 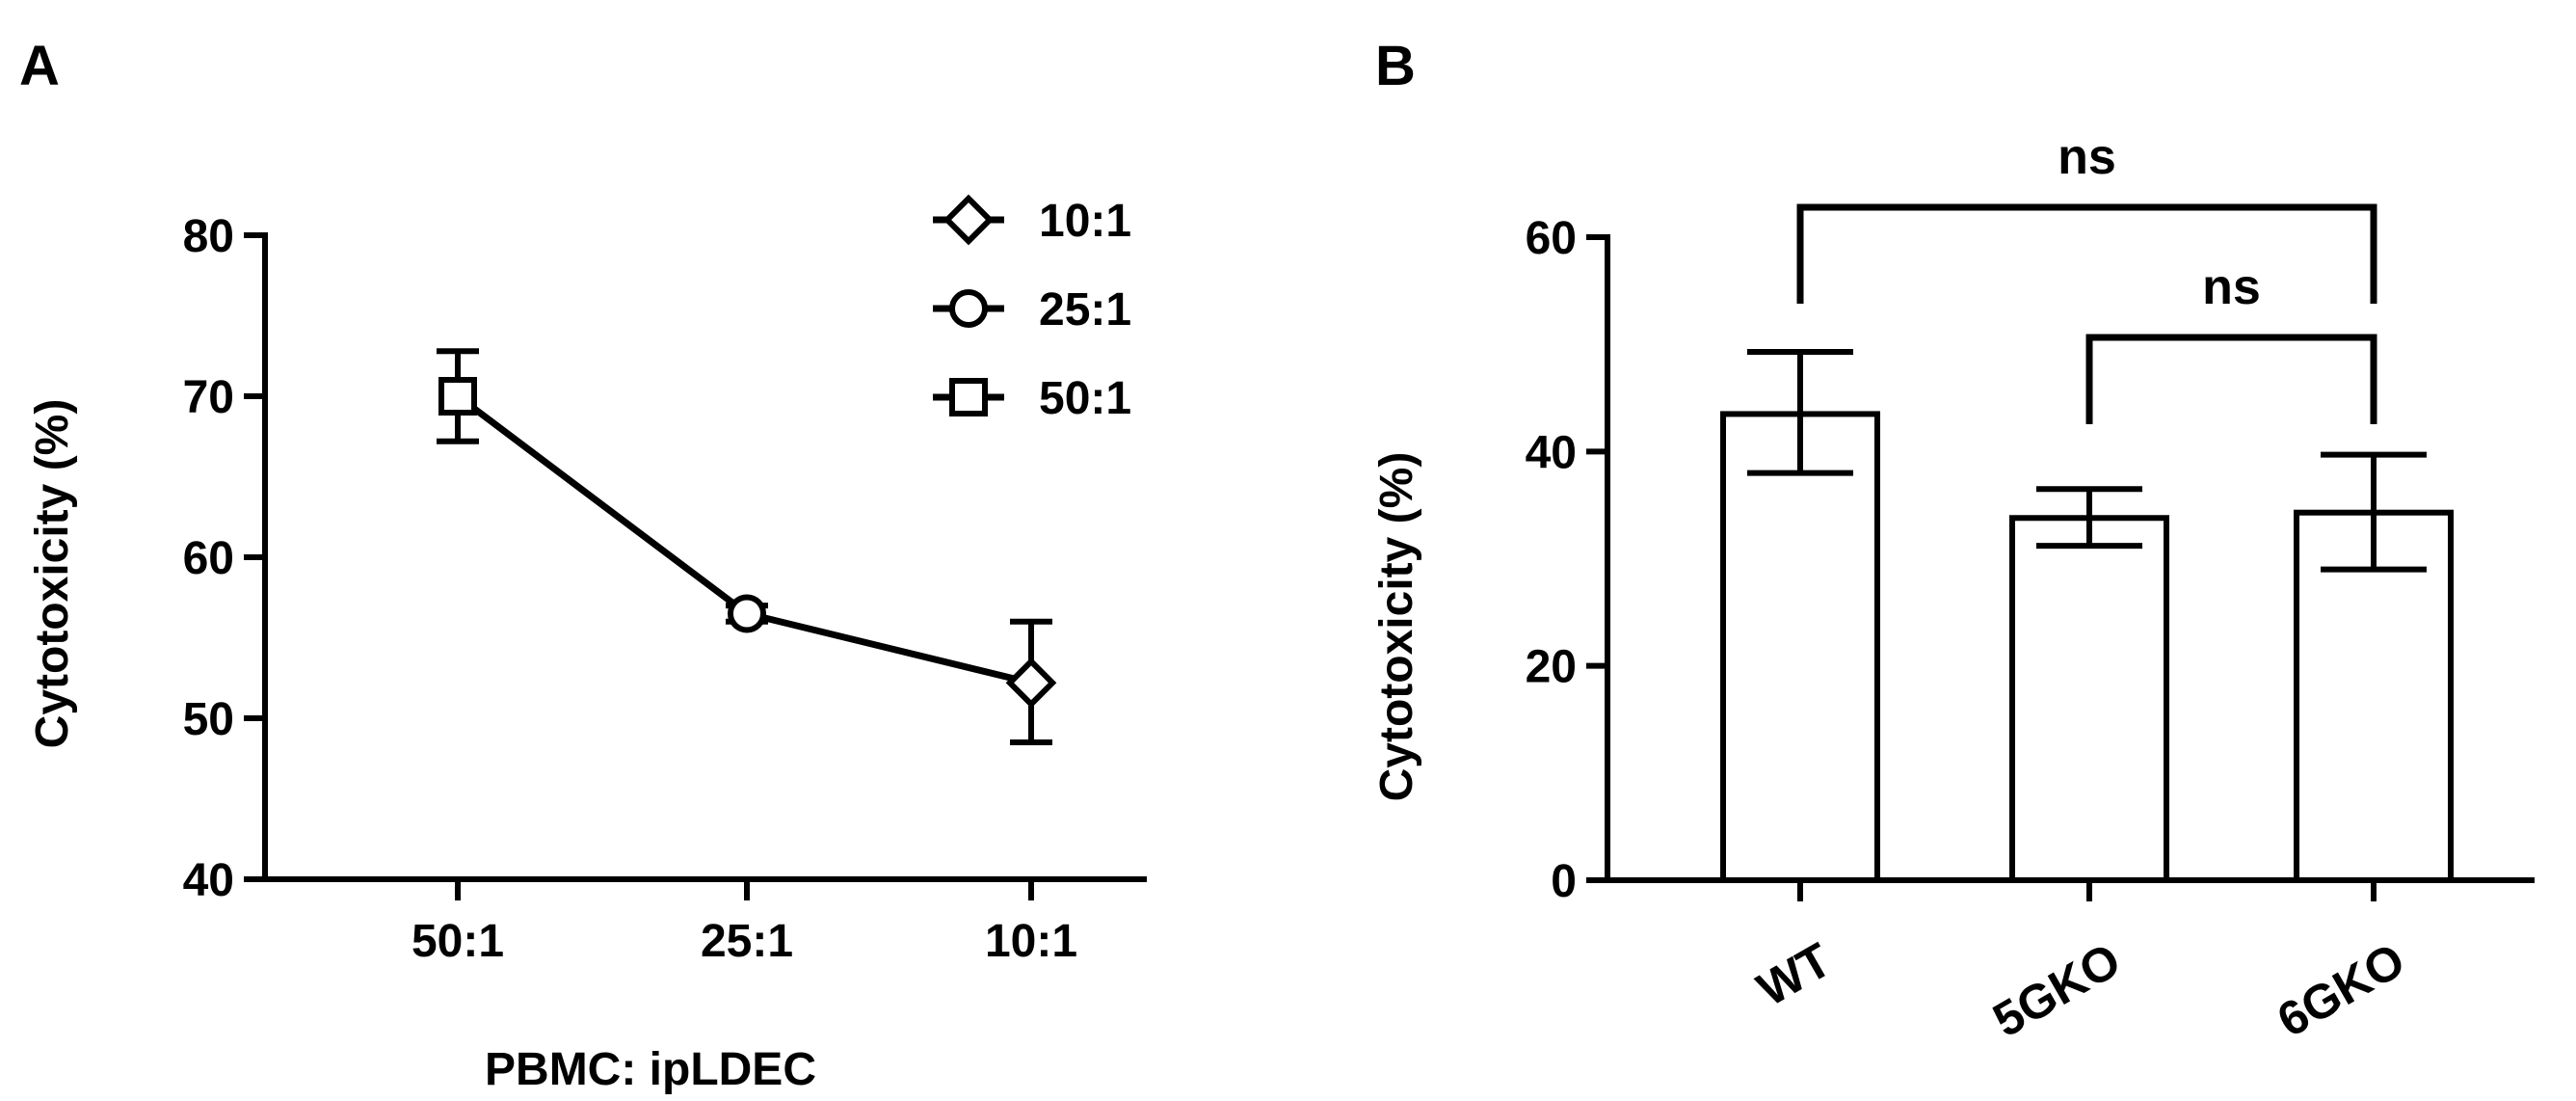 What do you see at coordinates (1032, 309) in the screenshot?
I see `panel-a-legend: 10:1 25:1 50:1` at bounding box center [1032, 309].